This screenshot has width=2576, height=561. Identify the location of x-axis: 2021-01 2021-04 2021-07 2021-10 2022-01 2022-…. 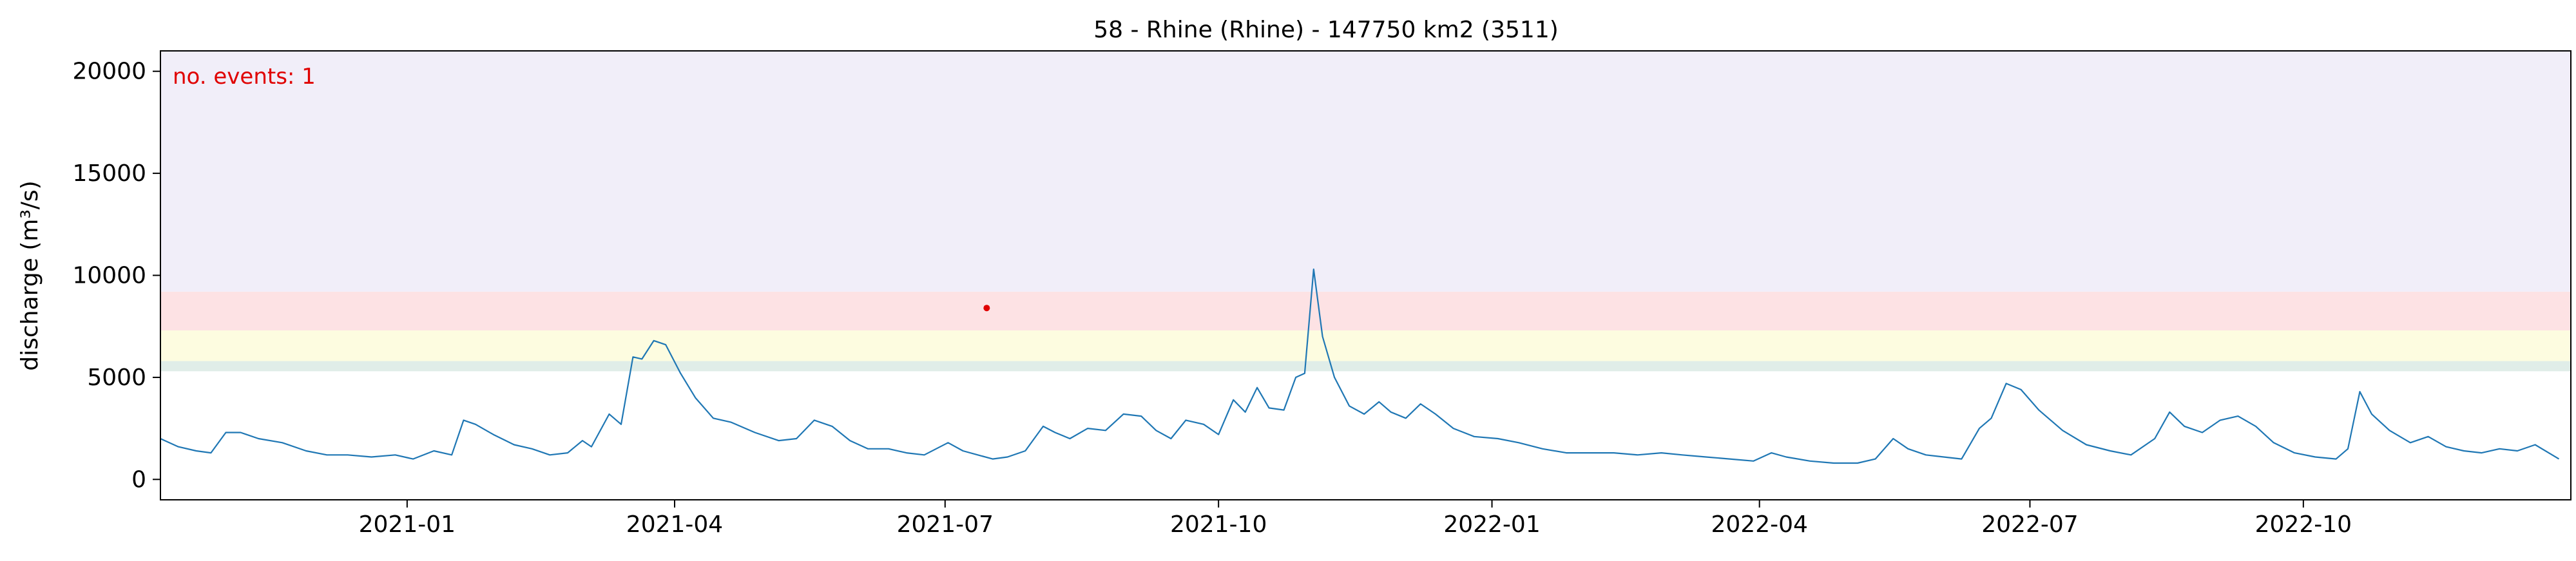
(1355, 519).